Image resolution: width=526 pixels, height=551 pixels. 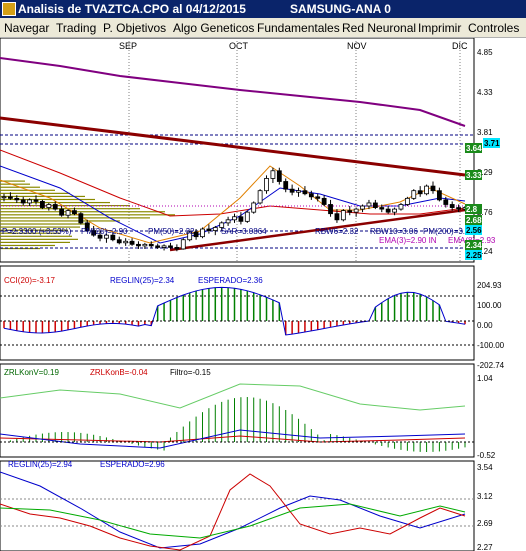 What do you see at coordinates (485, 212) in the screenshot?
I see `price-tick-label: 2.76` at bounding box center [485, 212].